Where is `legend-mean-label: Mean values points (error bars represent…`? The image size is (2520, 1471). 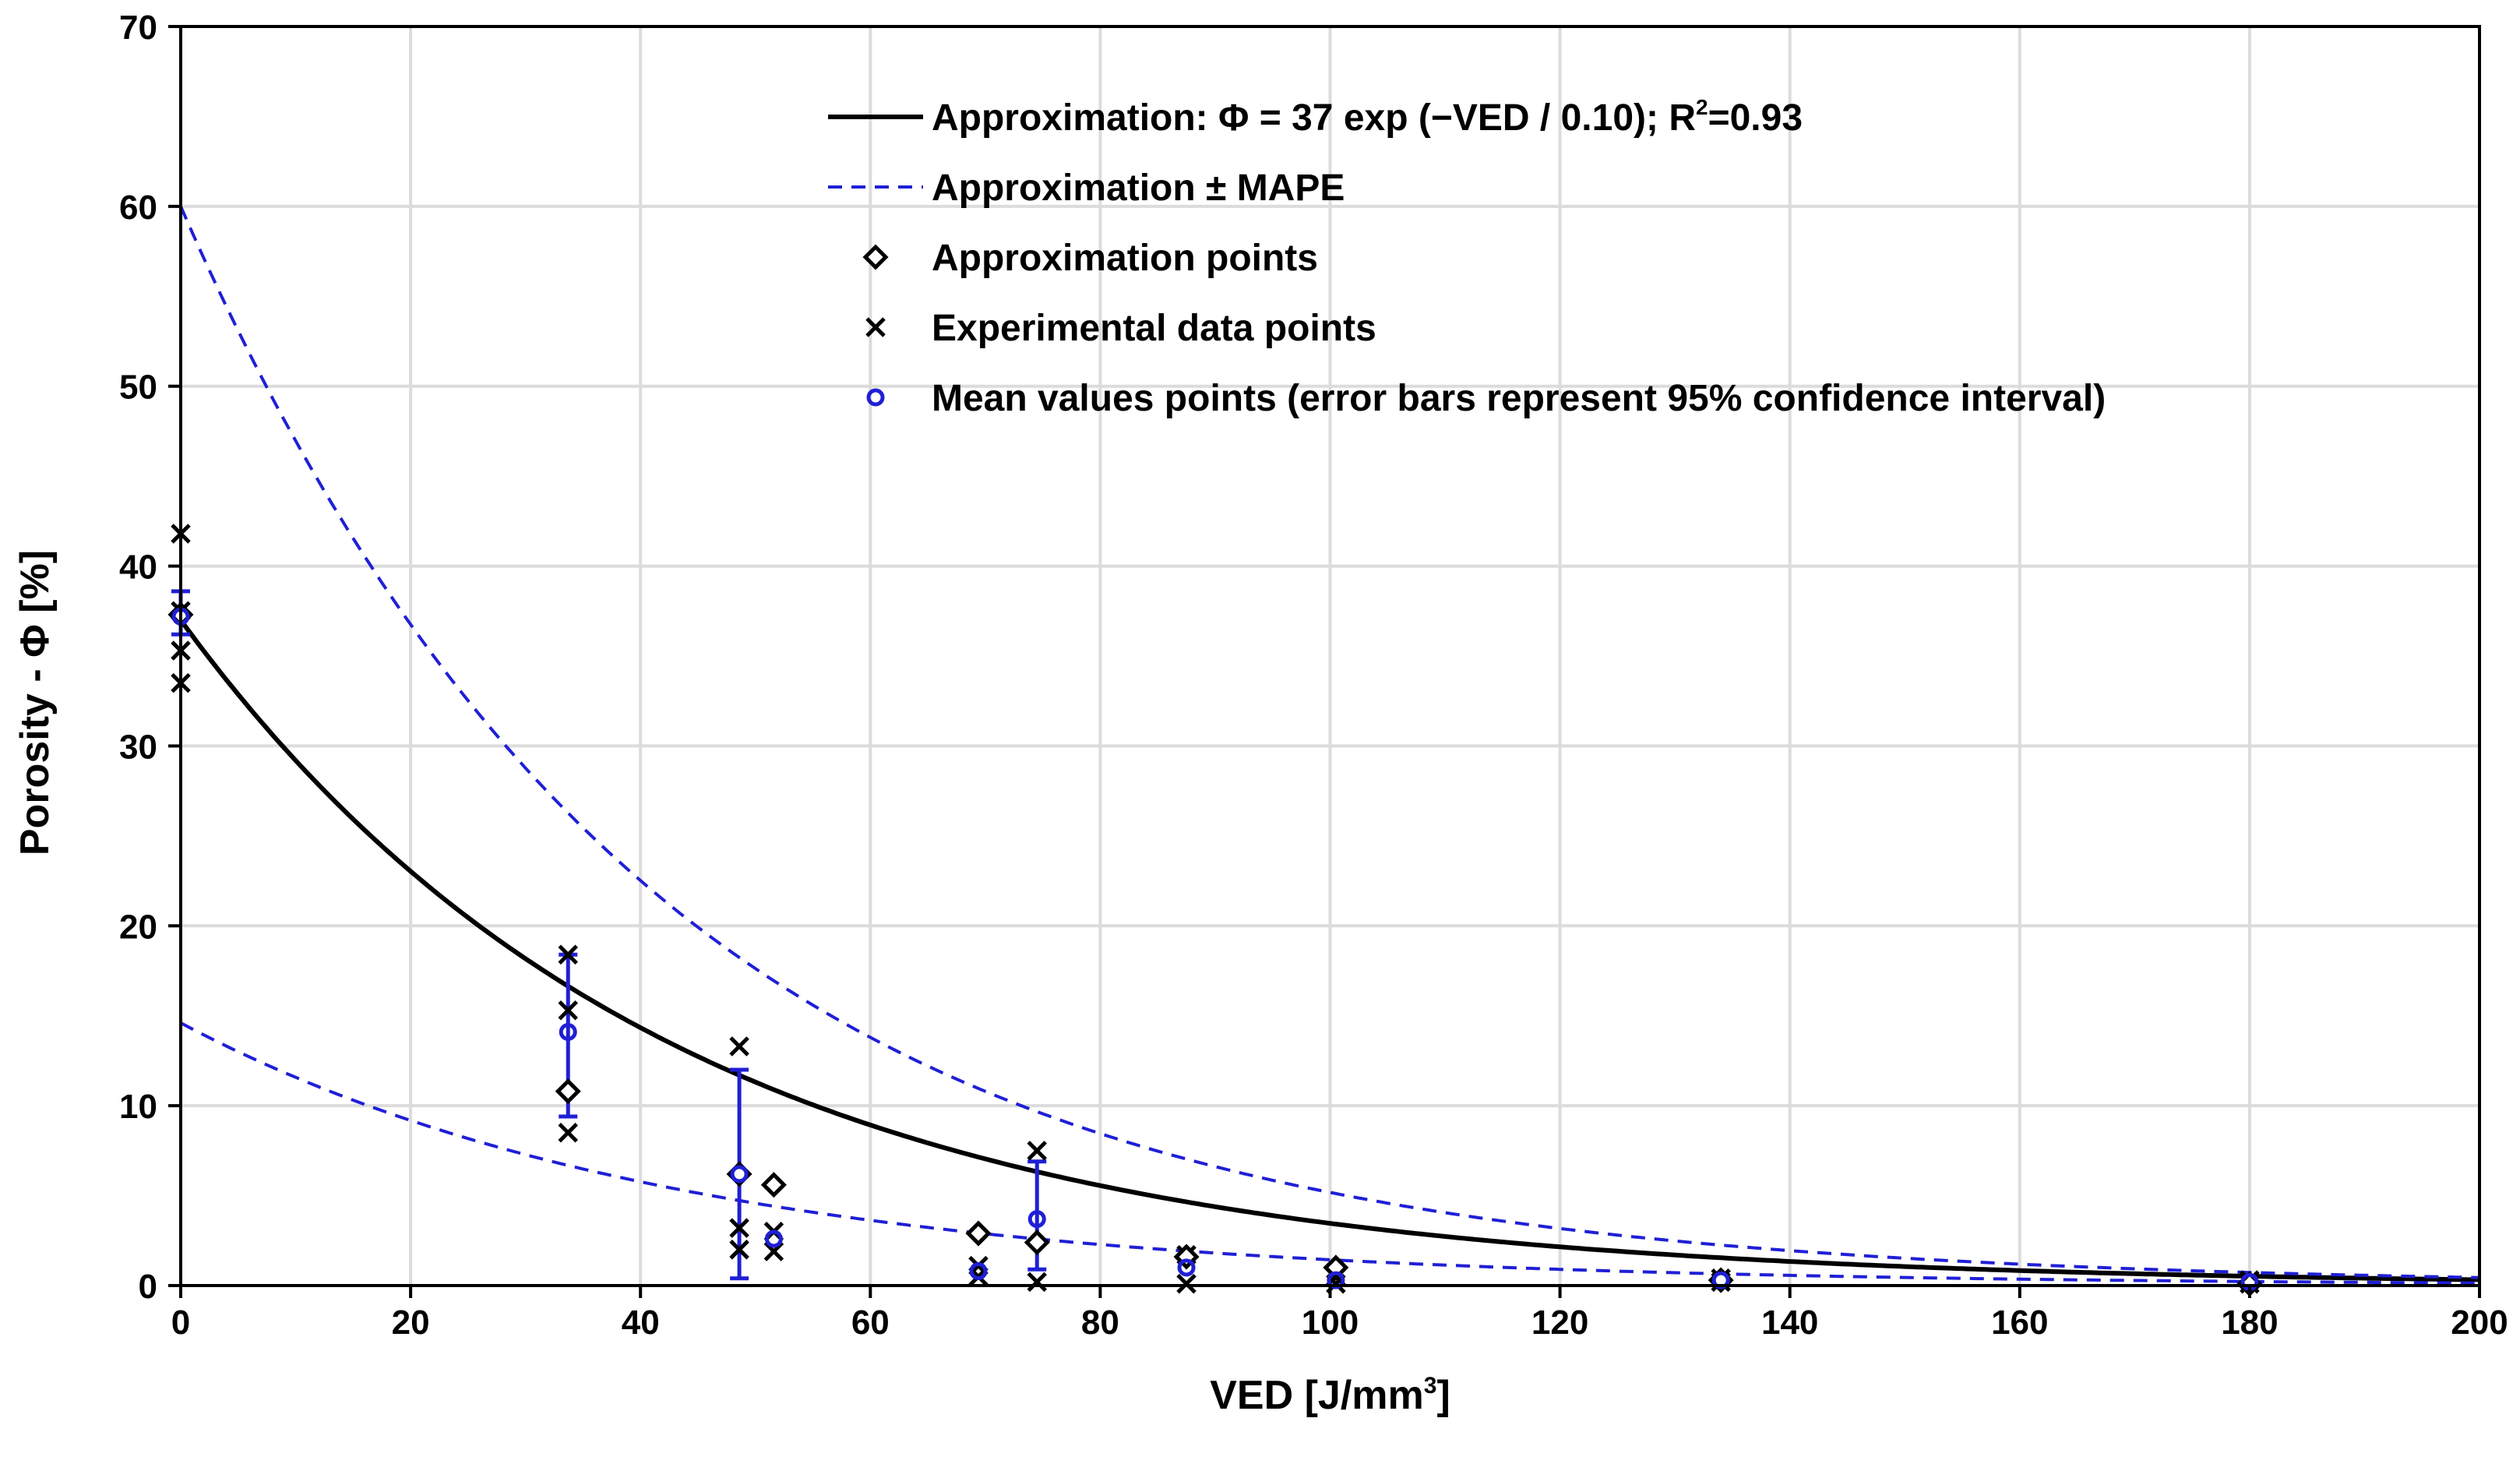 legend-mean-label: Mean values points (error bars represent… is located at coordinates (1519, 398).